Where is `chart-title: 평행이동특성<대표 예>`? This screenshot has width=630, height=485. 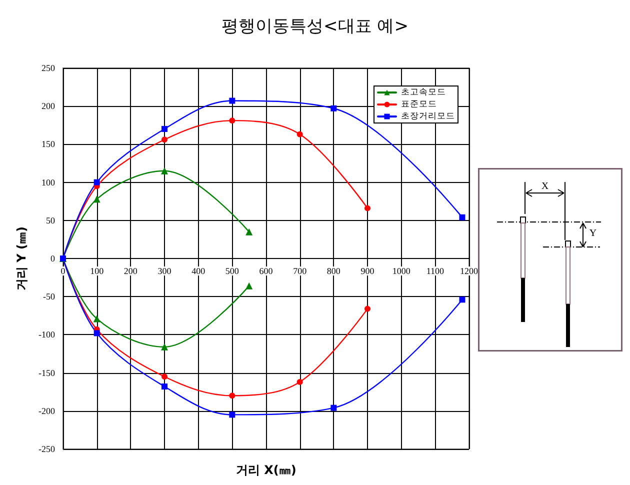 chart-title: 평행이동특성<대표 예> is located at coordinates (315, 26).